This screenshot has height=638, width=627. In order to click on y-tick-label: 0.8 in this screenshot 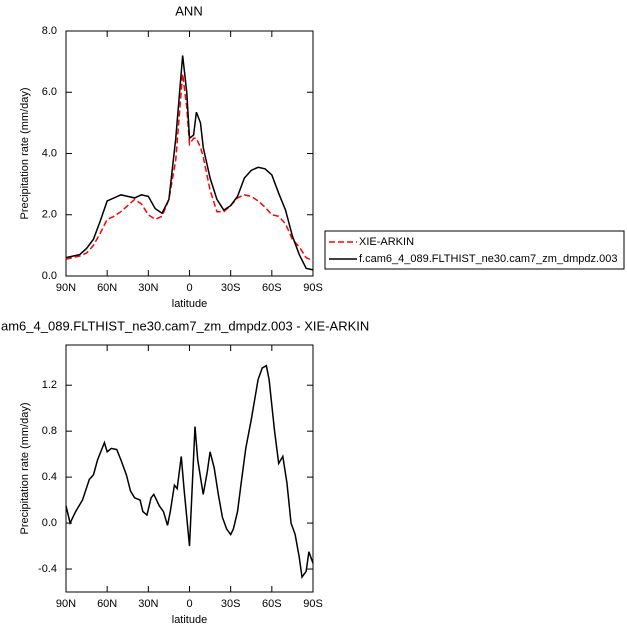, I will do `click(49, 431)`.